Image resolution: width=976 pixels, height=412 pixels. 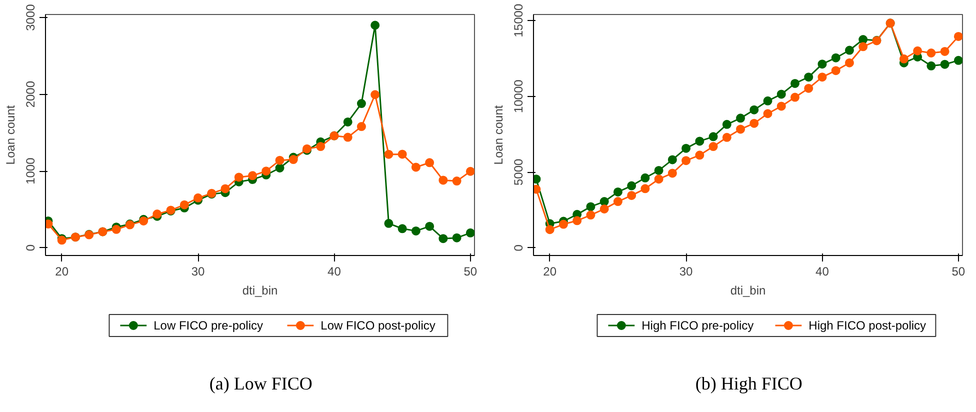 What do you see at coordinates (698, 325) in the screenshot?
I see `legend-label: High FICO pre-policy` at bounding box center [698, 325].